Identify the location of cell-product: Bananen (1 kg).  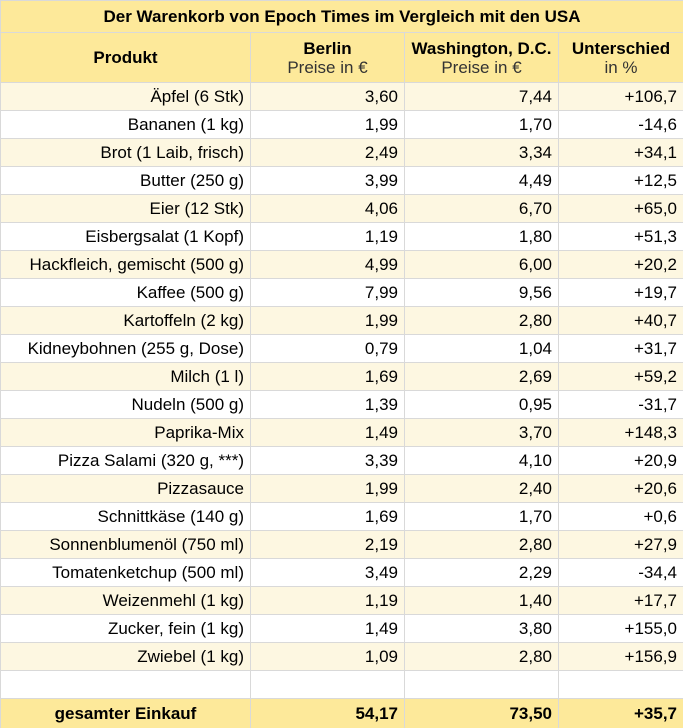
(125, 124).